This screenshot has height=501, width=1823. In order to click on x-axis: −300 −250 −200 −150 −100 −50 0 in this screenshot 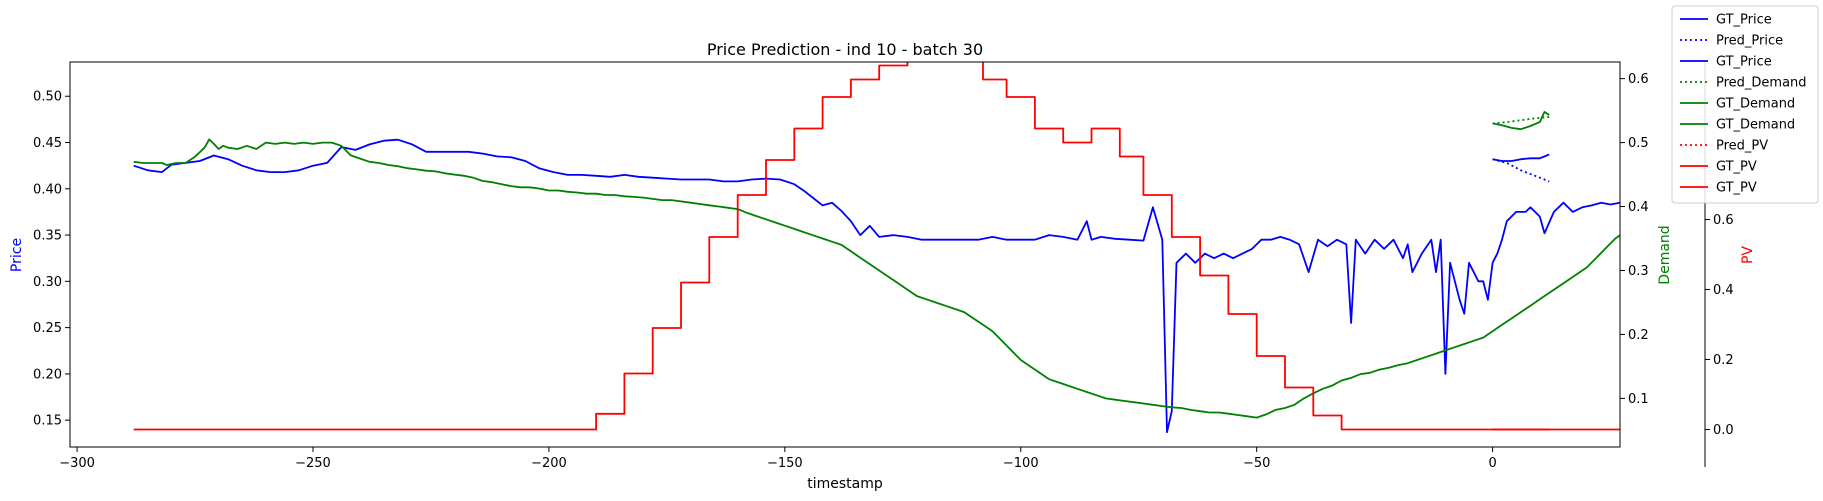, I will do `click(778, 459)`.